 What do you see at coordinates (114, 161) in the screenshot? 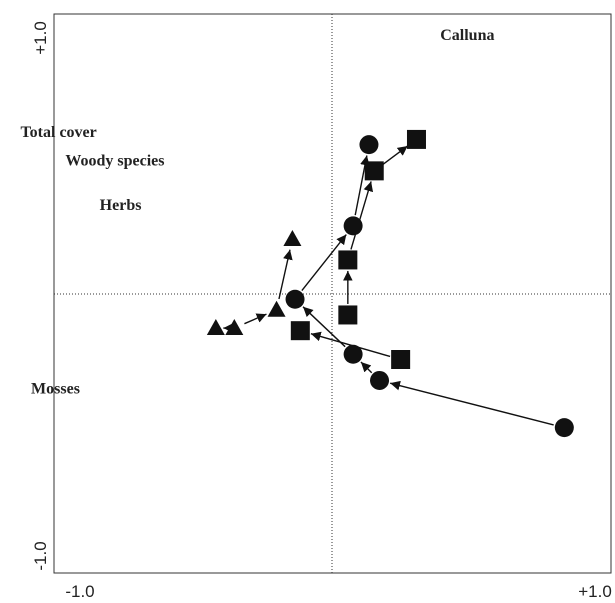
I see `variable-label: Woody species` at bounding box center [114, 161].